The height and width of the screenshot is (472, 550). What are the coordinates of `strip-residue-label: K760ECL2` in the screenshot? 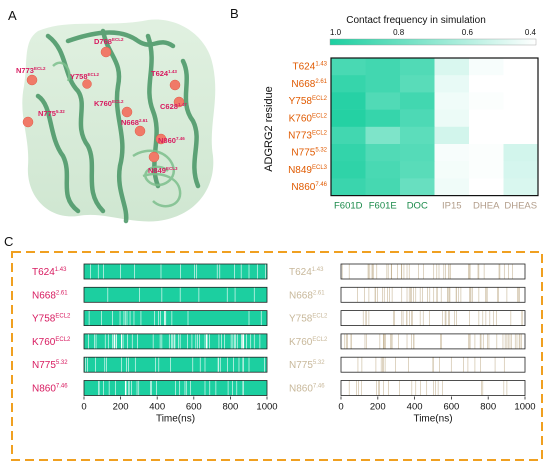 It's located at (51, 342).